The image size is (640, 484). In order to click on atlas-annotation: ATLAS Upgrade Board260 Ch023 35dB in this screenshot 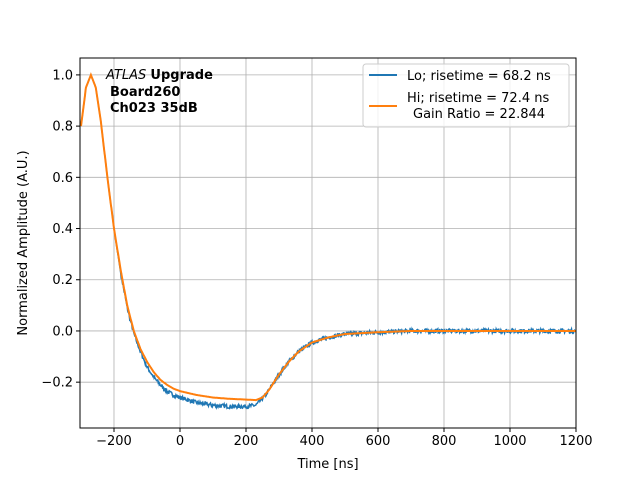, I will do `click(159, 92)`.